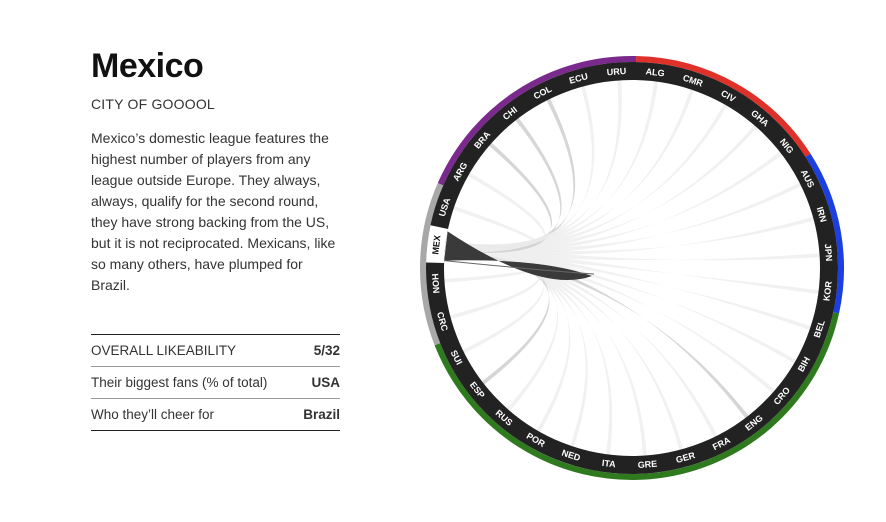 The height and width of the screenshot is (522, 886). Describe the element at coordinates (655, 72) in the screenshot. I see `country-label-alg: ALG` at that location.